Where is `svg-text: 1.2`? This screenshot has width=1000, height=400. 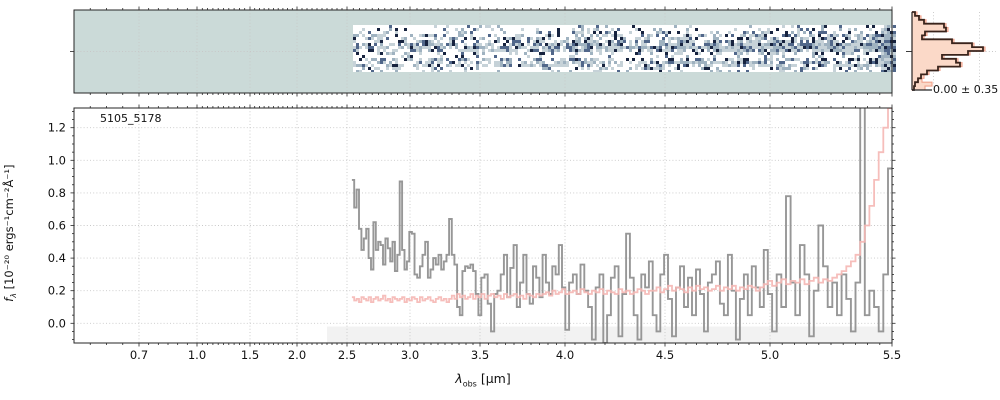
svg-text: 1.2 is located at coordinates (57, 128).